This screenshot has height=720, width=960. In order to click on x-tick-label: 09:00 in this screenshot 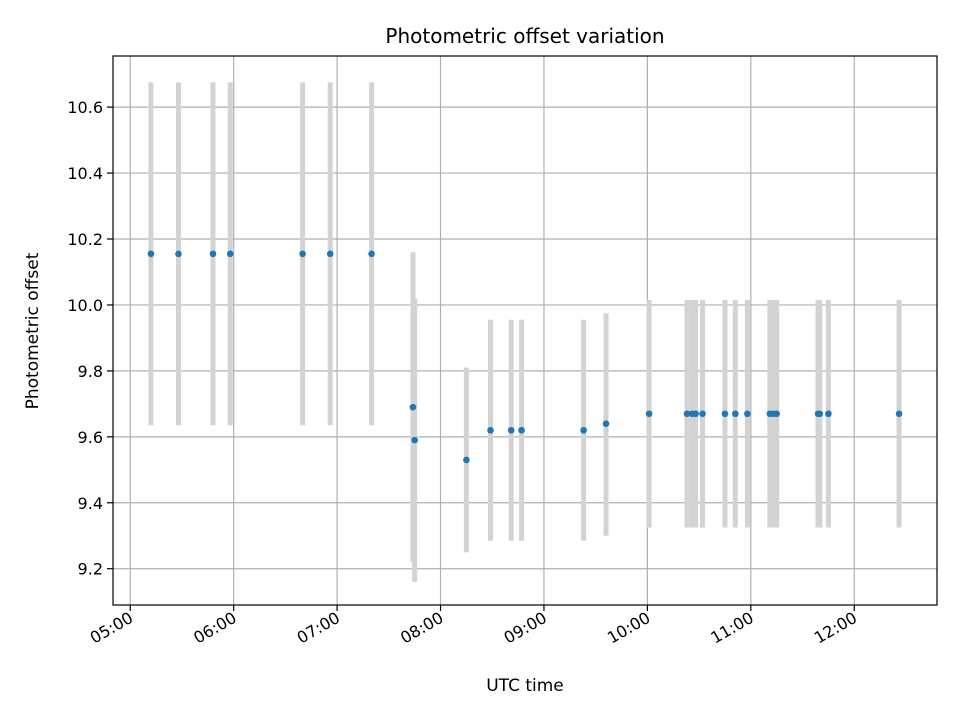, I will do `click(525, 628)`.